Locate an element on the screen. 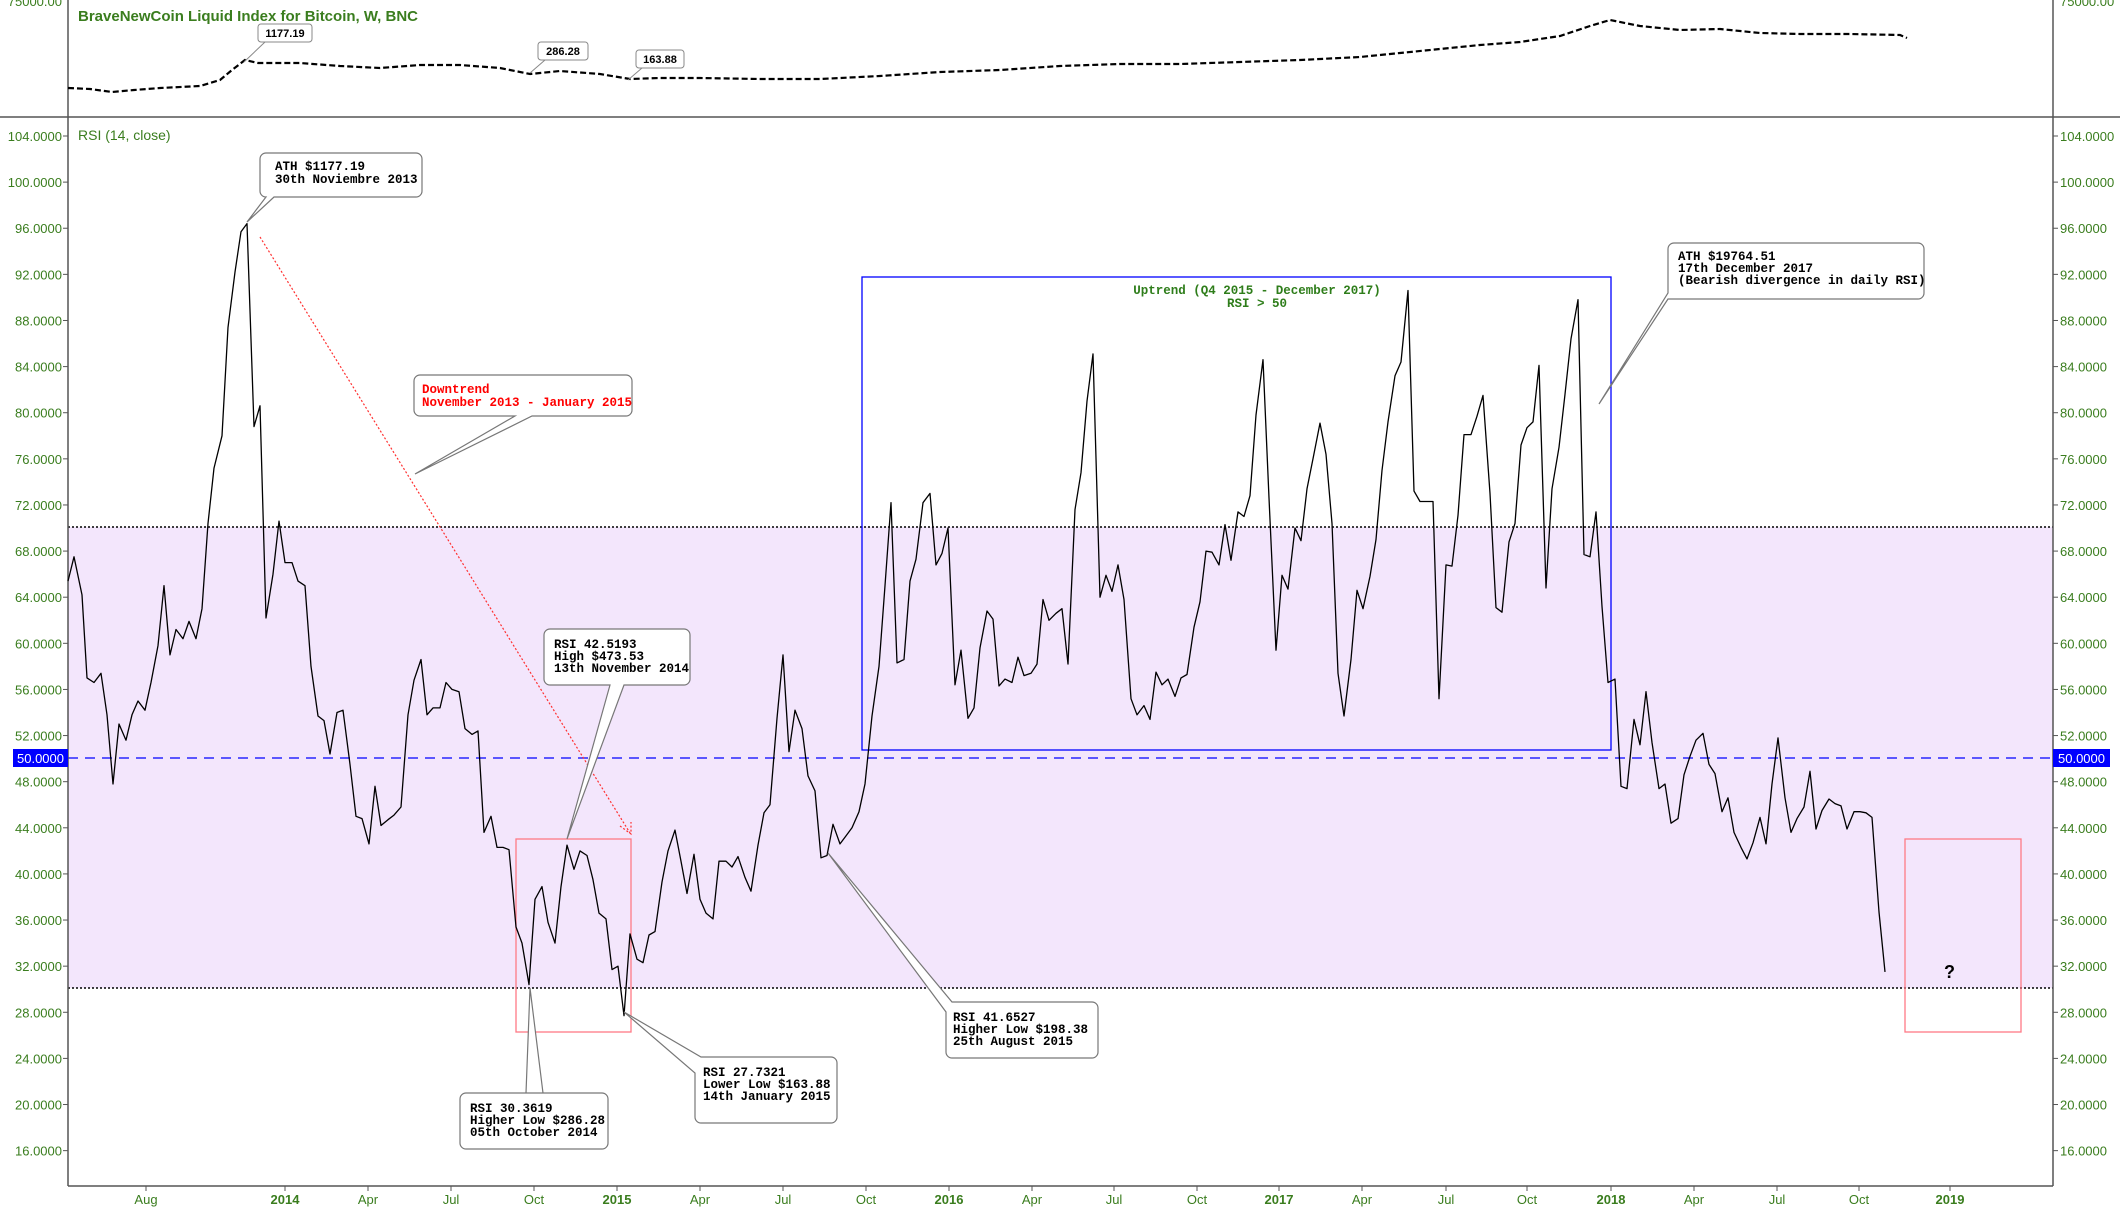 The height and width of the screenshot is (1210, 2120). svg-text: Downtrend is located at coordinates (456, 390).